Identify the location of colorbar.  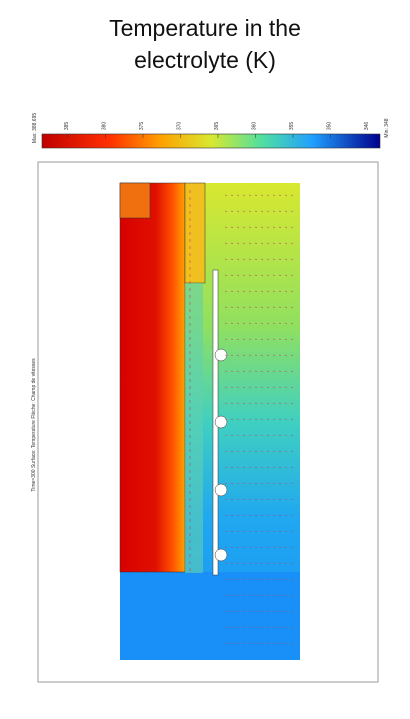
(211, 141).